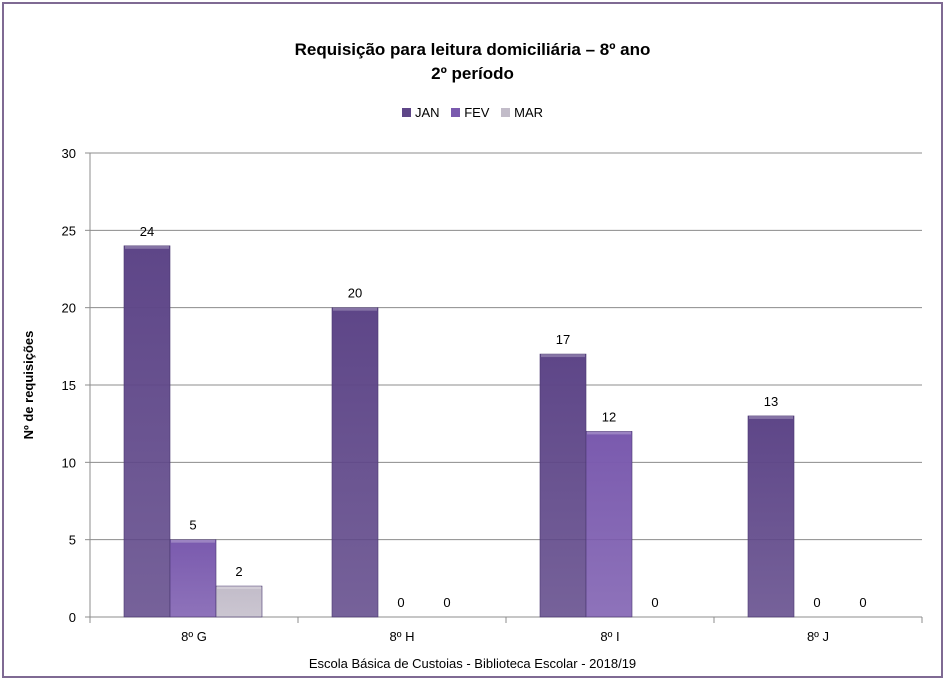  What do you see at coordinates (406, 112) in the screenshot?
I see `legend-swatch-jan` at bounding box center [406, 112].